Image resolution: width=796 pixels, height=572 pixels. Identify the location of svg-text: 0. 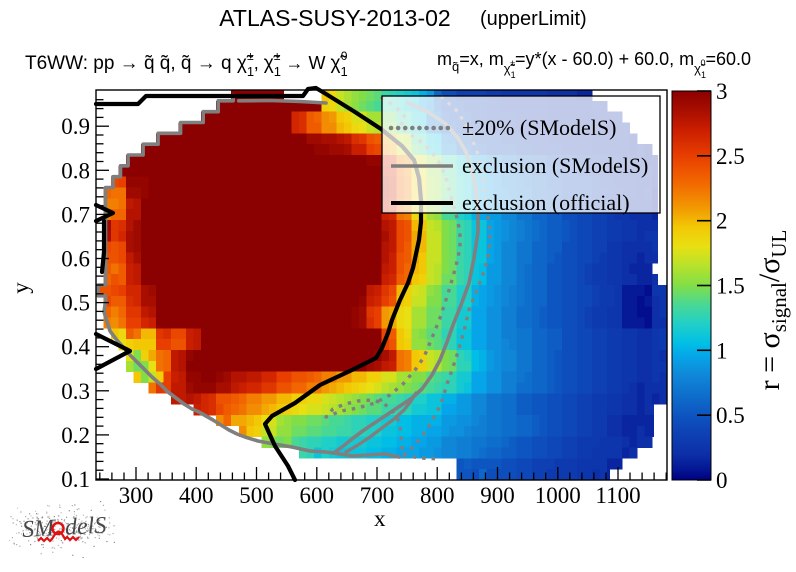
(722, 480).